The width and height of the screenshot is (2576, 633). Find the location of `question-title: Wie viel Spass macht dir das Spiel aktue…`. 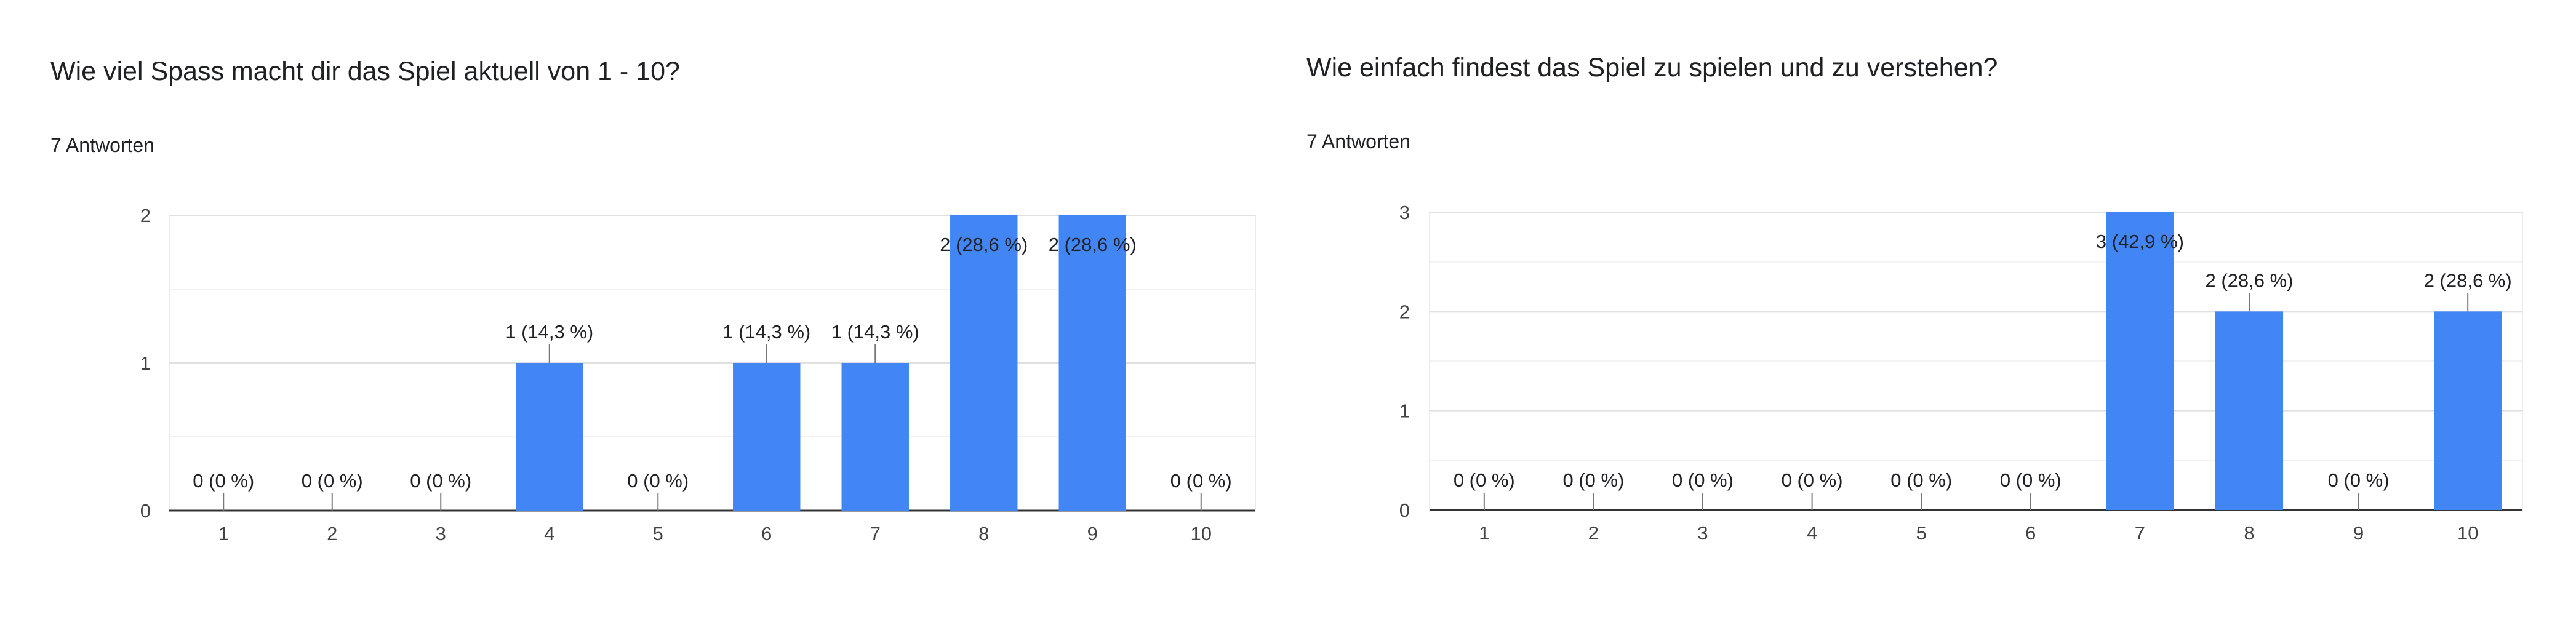

question-title: Wie viel Spass macht dir das Spiel aktue… is located at coordinates (365, 71).